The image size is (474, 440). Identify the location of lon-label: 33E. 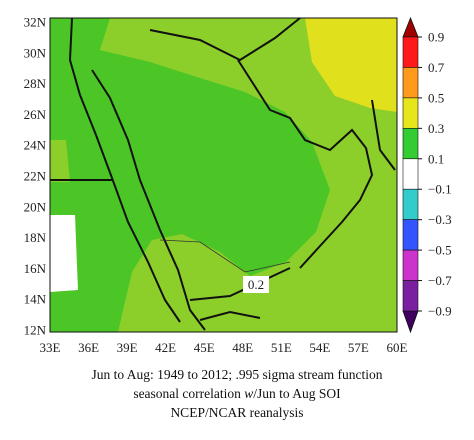
(50, 347).